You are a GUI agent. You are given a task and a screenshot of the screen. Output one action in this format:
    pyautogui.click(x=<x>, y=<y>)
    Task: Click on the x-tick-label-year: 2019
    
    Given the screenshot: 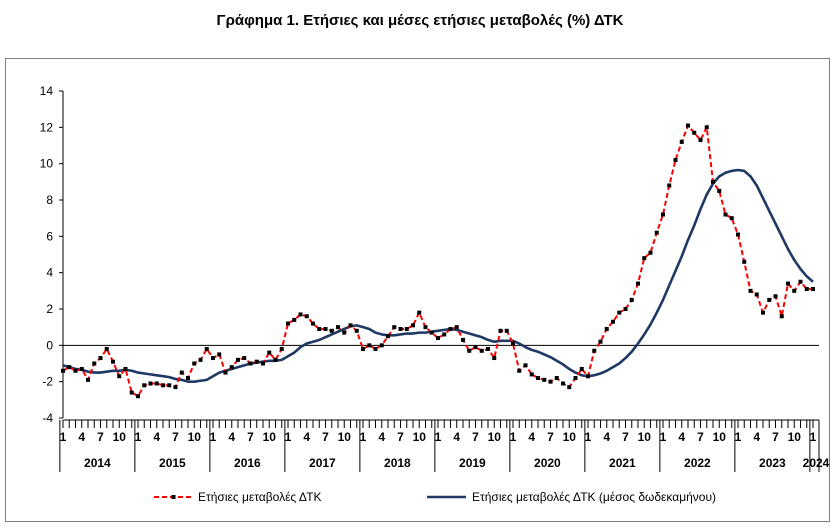 What is the action you would take?
    pyautogui.click(x=472, y=463)
    